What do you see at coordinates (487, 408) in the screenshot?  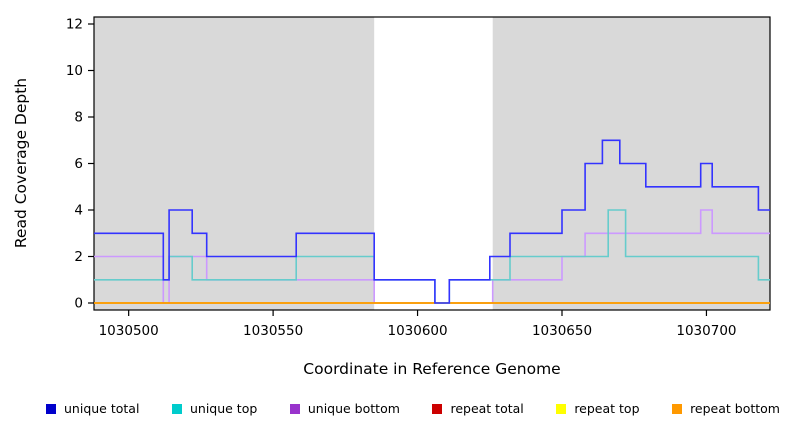 I see `legend-label: repeat total` at bounding box center [487, 408].